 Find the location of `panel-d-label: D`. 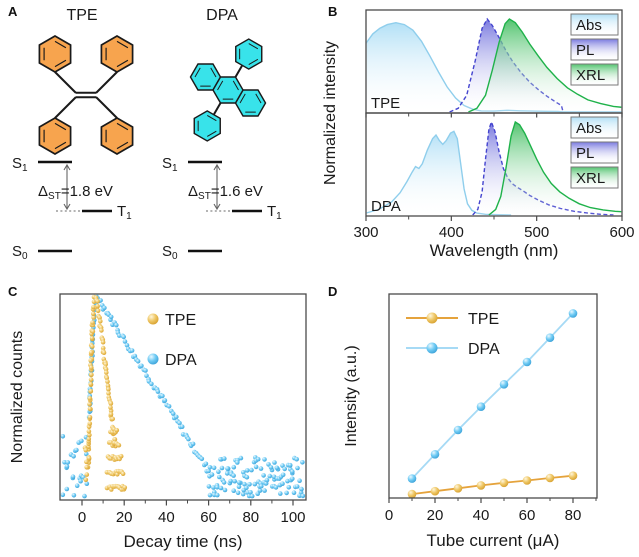

panel-d-label: D is located at coordinates (333, 291).